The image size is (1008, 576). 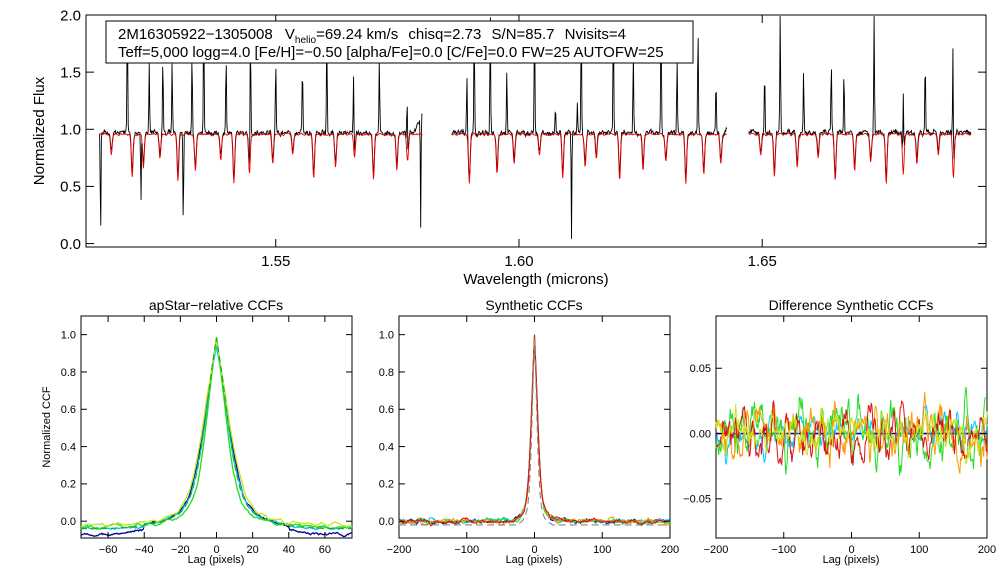 I want to click on chisq-text: chisq=2.73, so click(x=444, y=34).